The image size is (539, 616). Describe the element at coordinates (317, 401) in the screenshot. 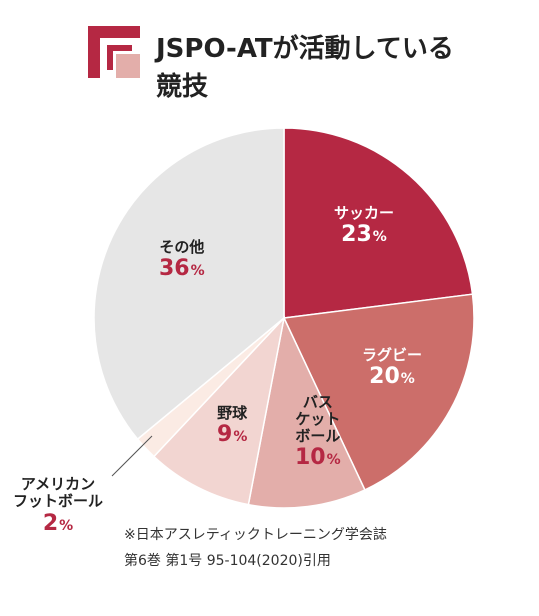

I see `pie-label-name: バス` at that location.